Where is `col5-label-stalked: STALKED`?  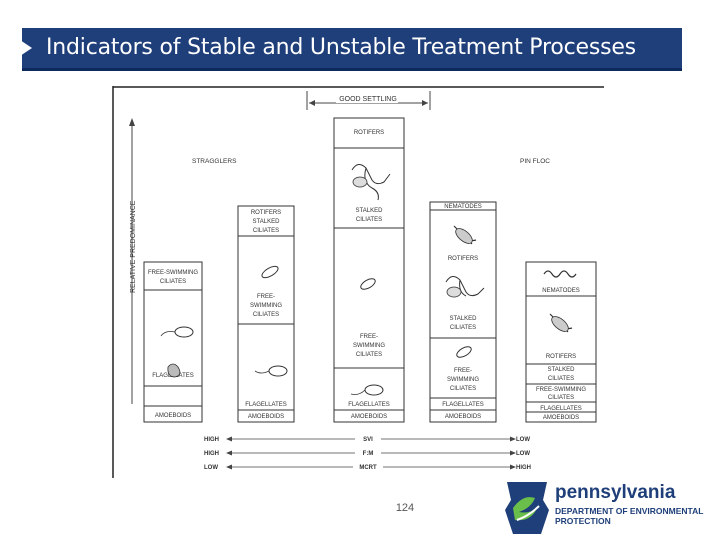 col5-label-stalked: STALKED is located at coordinates (562, 370).